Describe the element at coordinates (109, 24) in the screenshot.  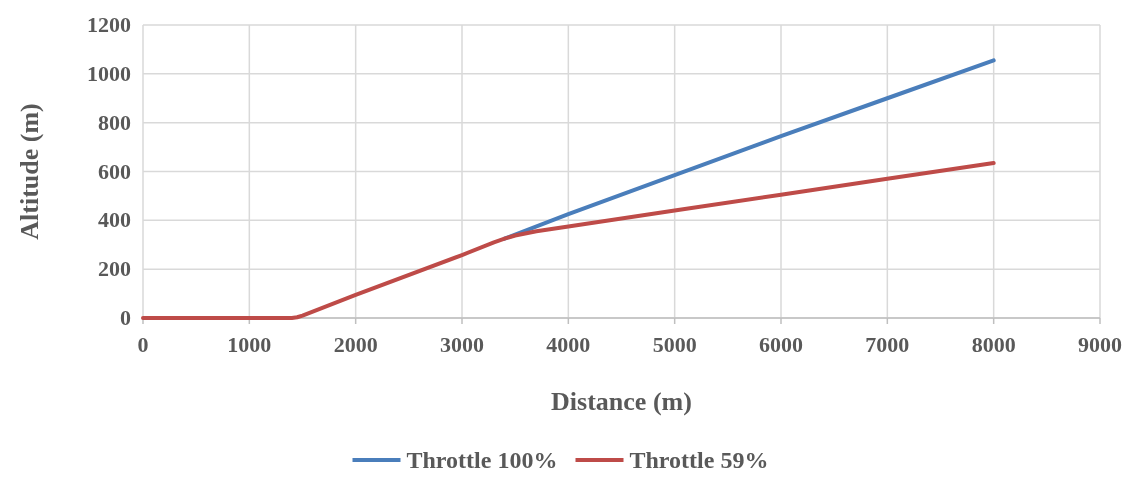
I see `y-tick-label: 1200` at that location.